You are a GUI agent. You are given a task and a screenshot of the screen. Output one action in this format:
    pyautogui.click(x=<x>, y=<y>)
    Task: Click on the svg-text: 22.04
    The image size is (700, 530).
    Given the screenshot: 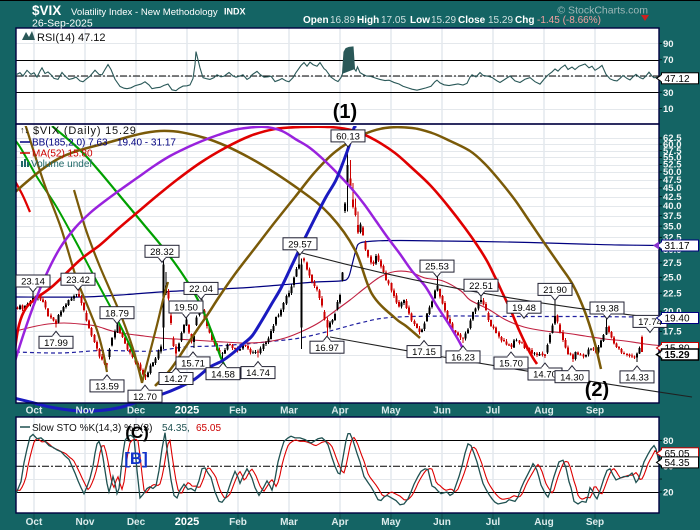 What is the action you would take?
    pyautogui.click(x=201, y=289)
    